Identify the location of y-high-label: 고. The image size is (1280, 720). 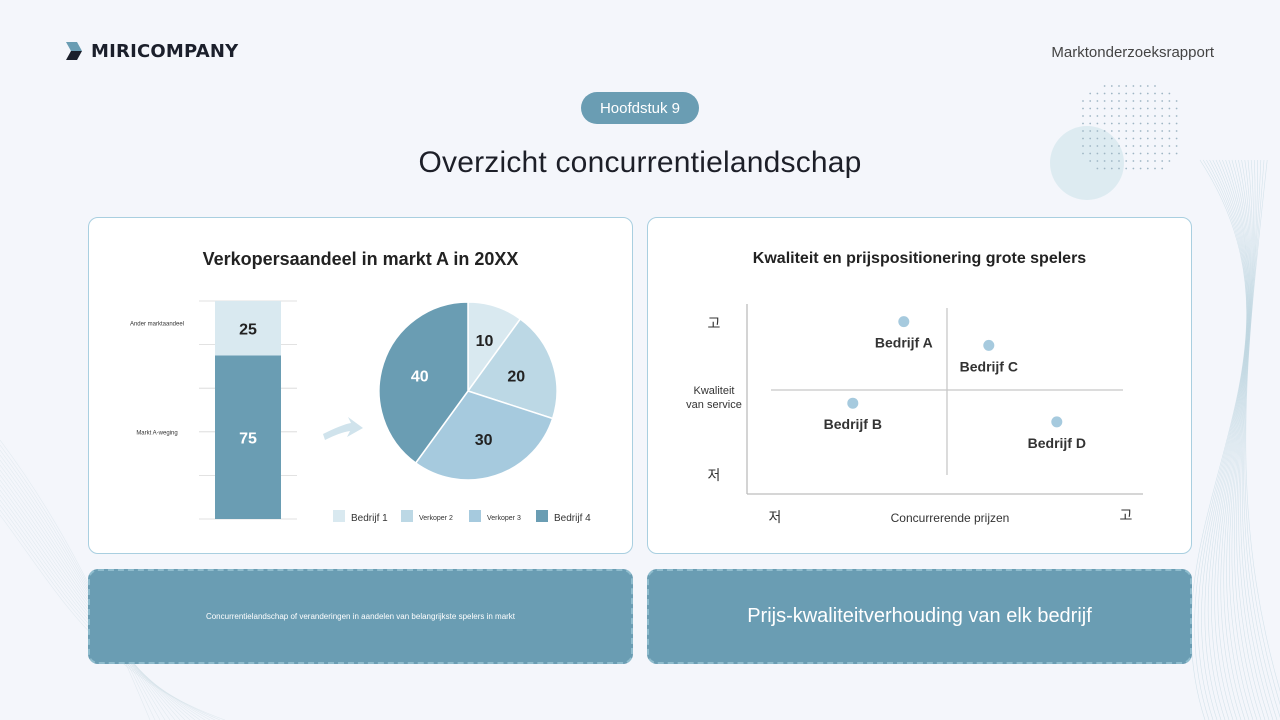
(714, 324).